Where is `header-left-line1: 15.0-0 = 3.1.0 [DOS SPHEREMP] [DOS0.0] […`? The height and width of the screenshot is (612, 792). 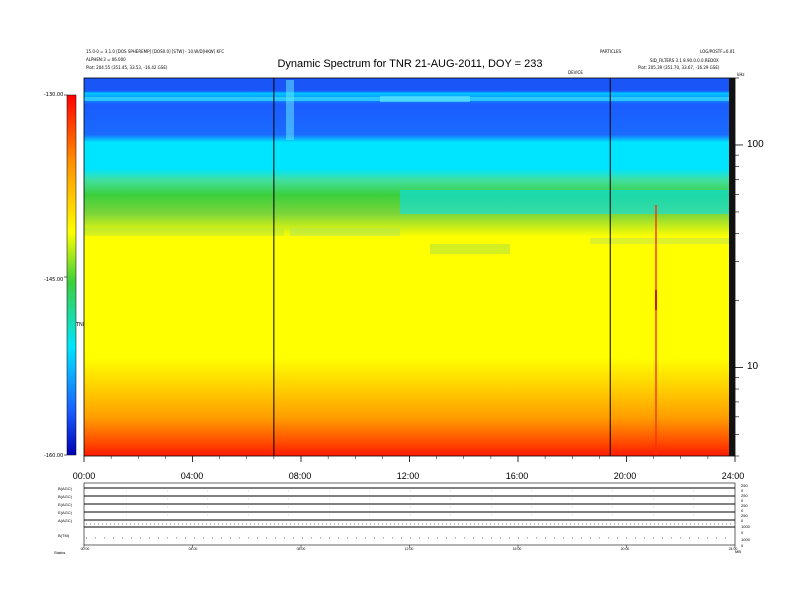 header-left-line1: 15.0-0 = 3.1.0 [DOS SPHEREMP] [DOS0.0] [… is located at coordinates (155, 51).